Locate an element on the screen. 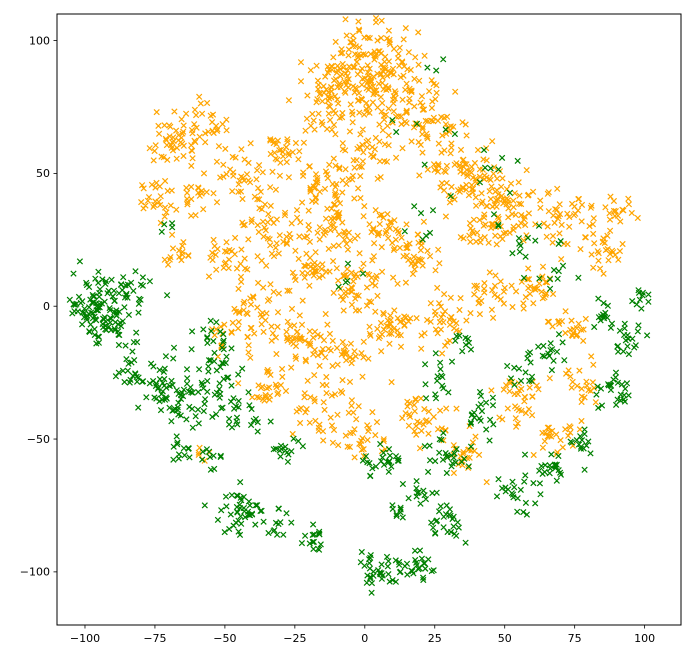 Image resolution: width=687 pixels, height=659 pixels. x-tick-label: 100 is located at coordinates (644, 638).